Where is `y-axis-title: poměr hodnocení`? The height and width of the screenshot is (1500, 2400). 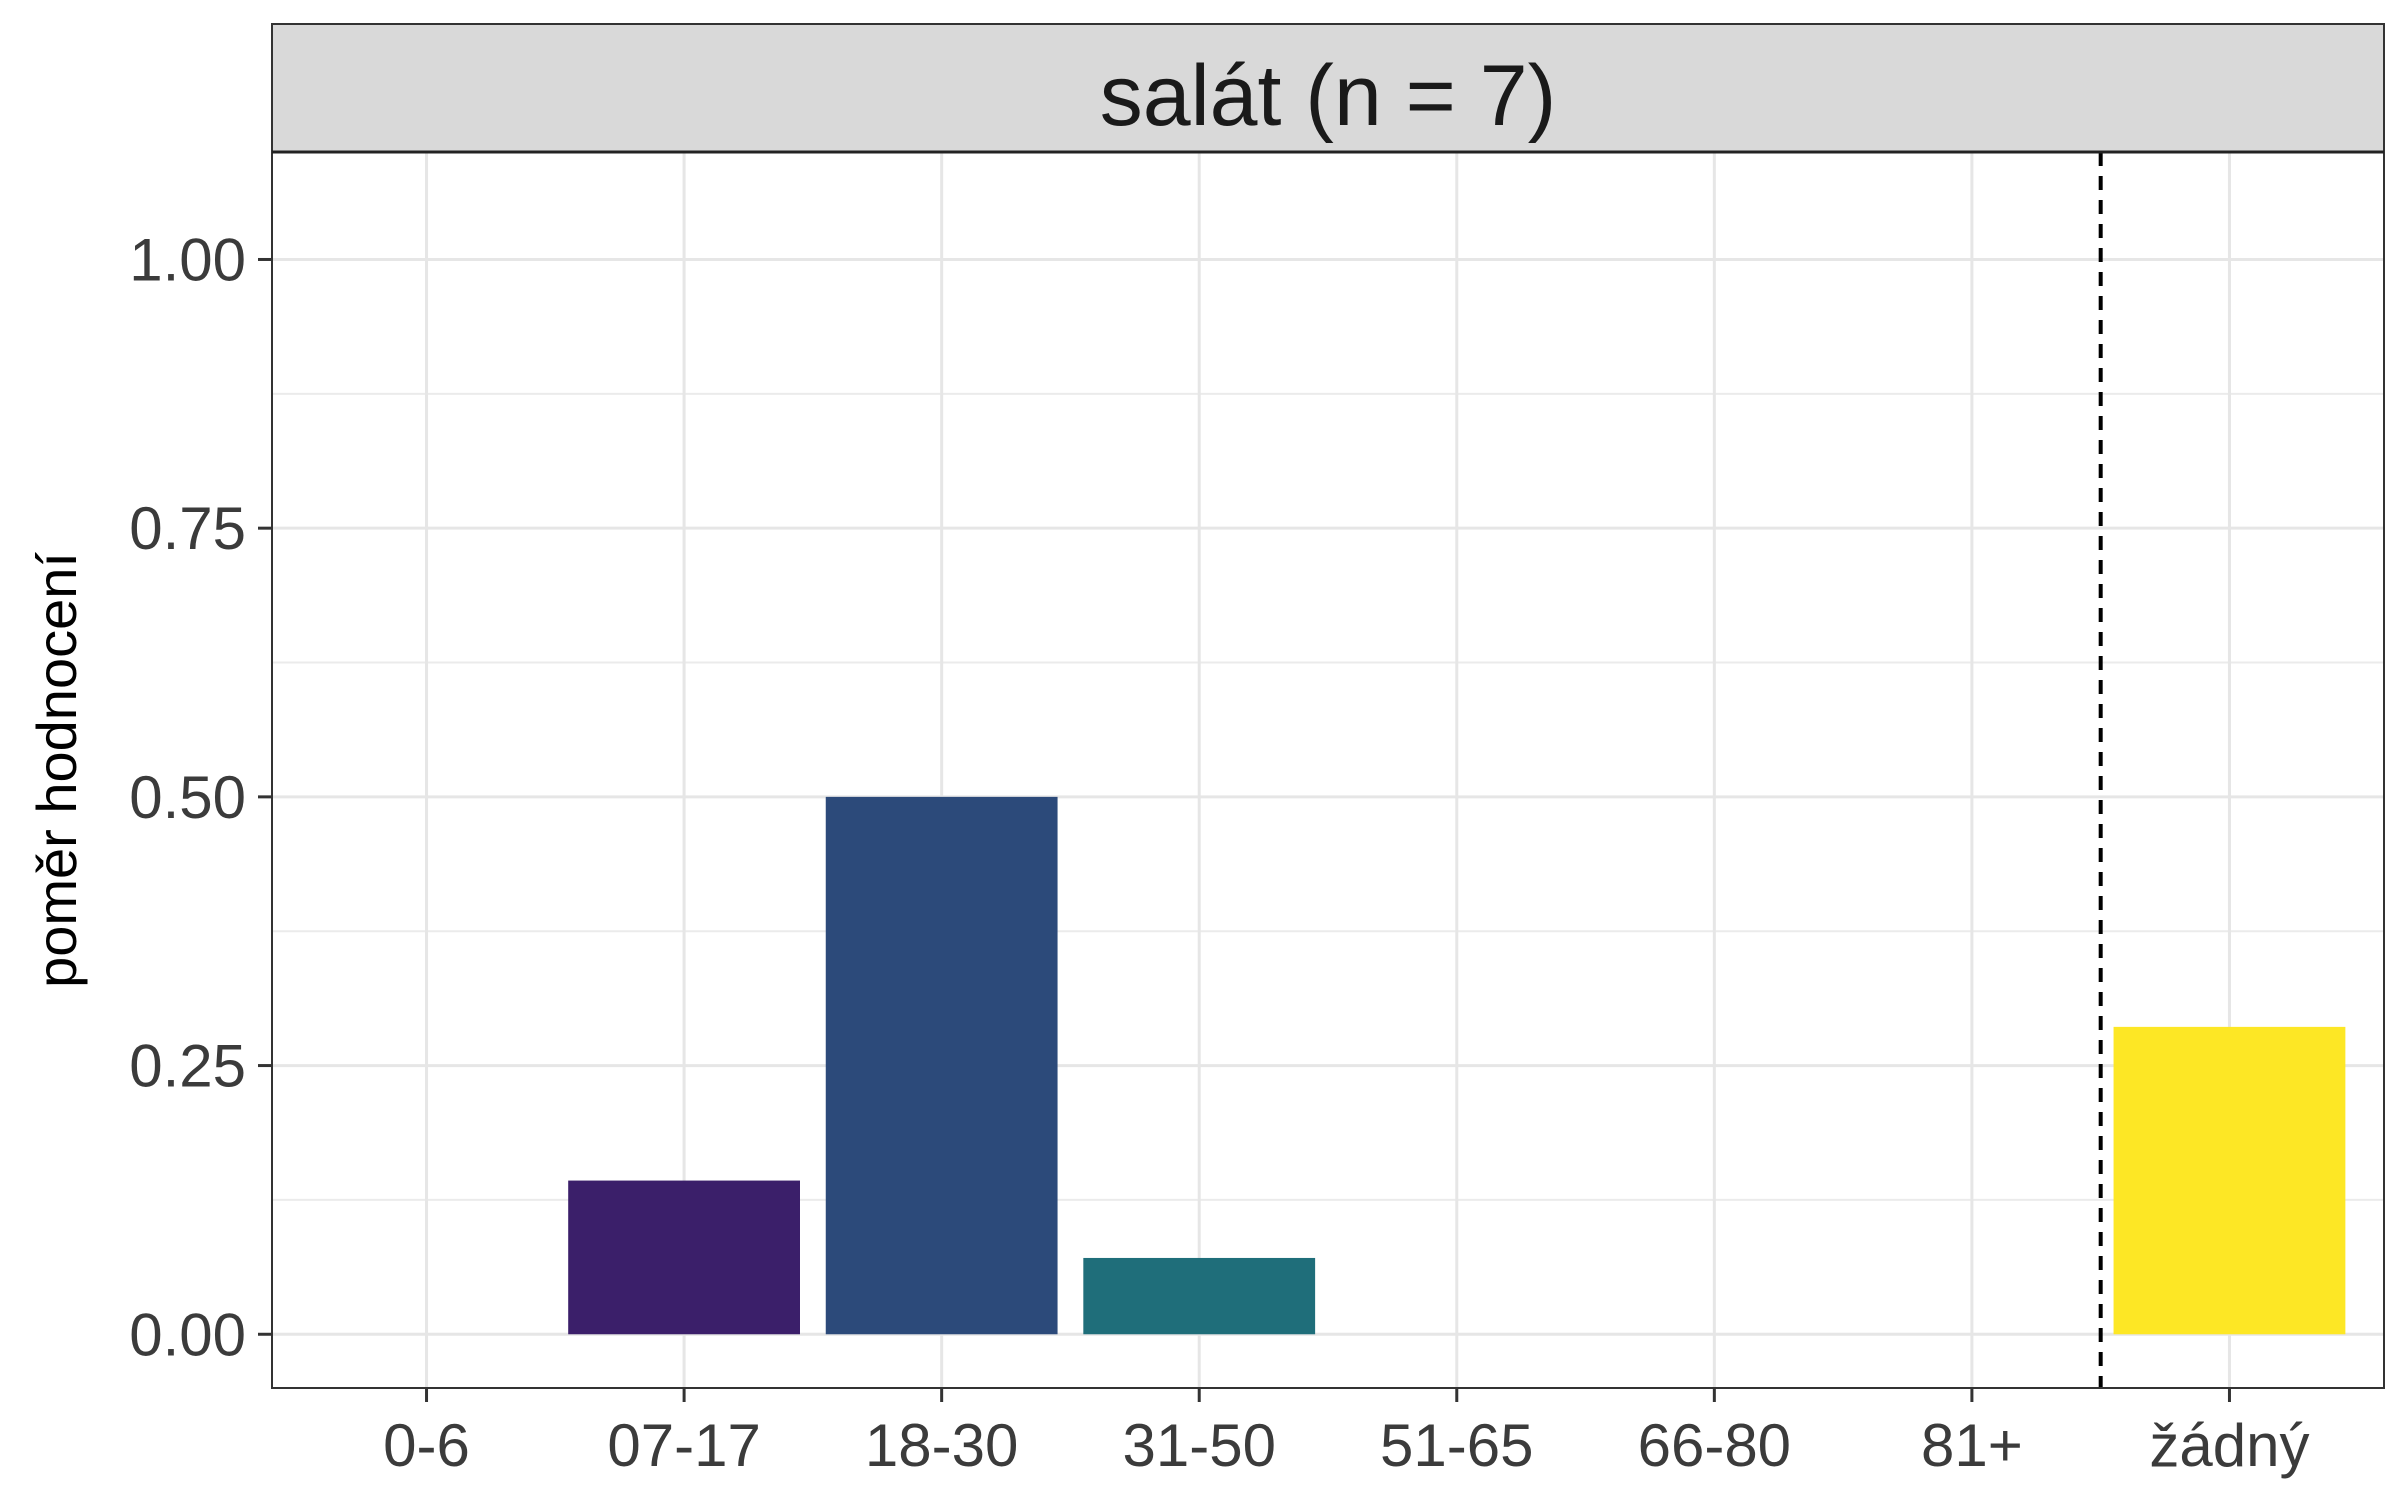 y-axis-title: poměr hodnocení is located at coordinates (56, 770).